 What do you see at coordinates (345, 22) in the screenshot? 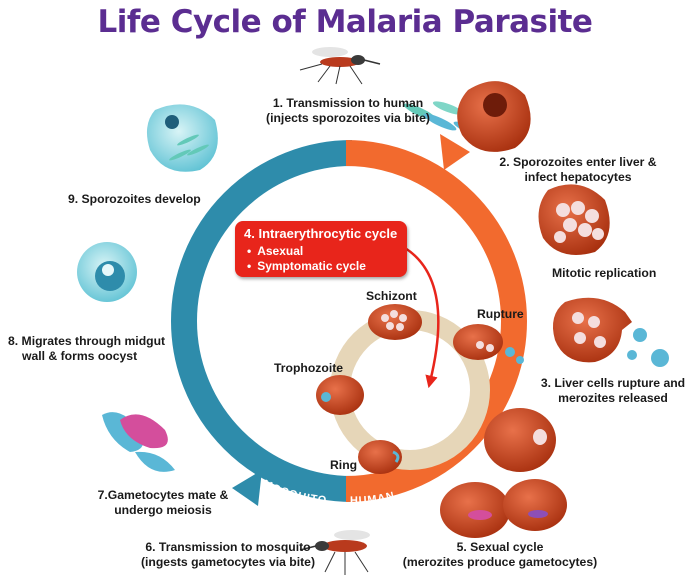
I see `page-title: Life Cycle of Malaria Parasite` at bounding box center [345, 22].